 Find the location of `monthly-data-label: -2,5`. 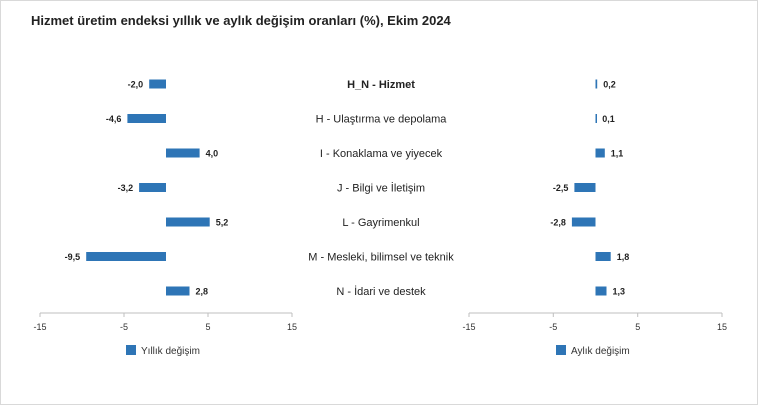

monthly-data-label: -2,5 is located at coordinates (561, 188).